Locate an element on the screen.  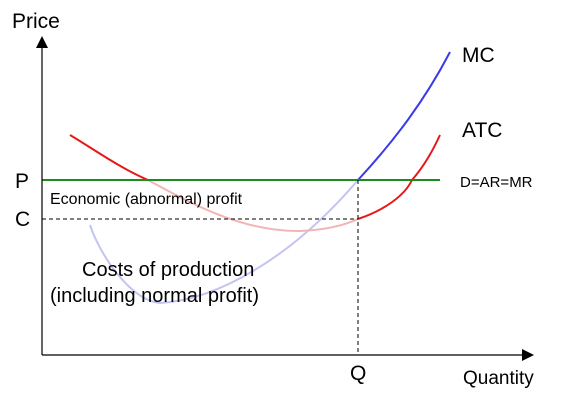
atc-label: ATC is located at coordinates (482, 130).